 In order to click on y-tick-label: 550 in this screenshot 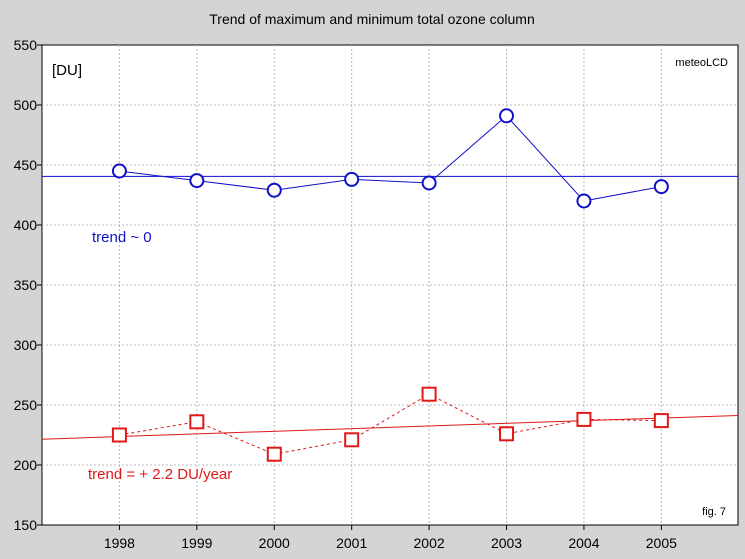, I will do `click(26, 45)`.